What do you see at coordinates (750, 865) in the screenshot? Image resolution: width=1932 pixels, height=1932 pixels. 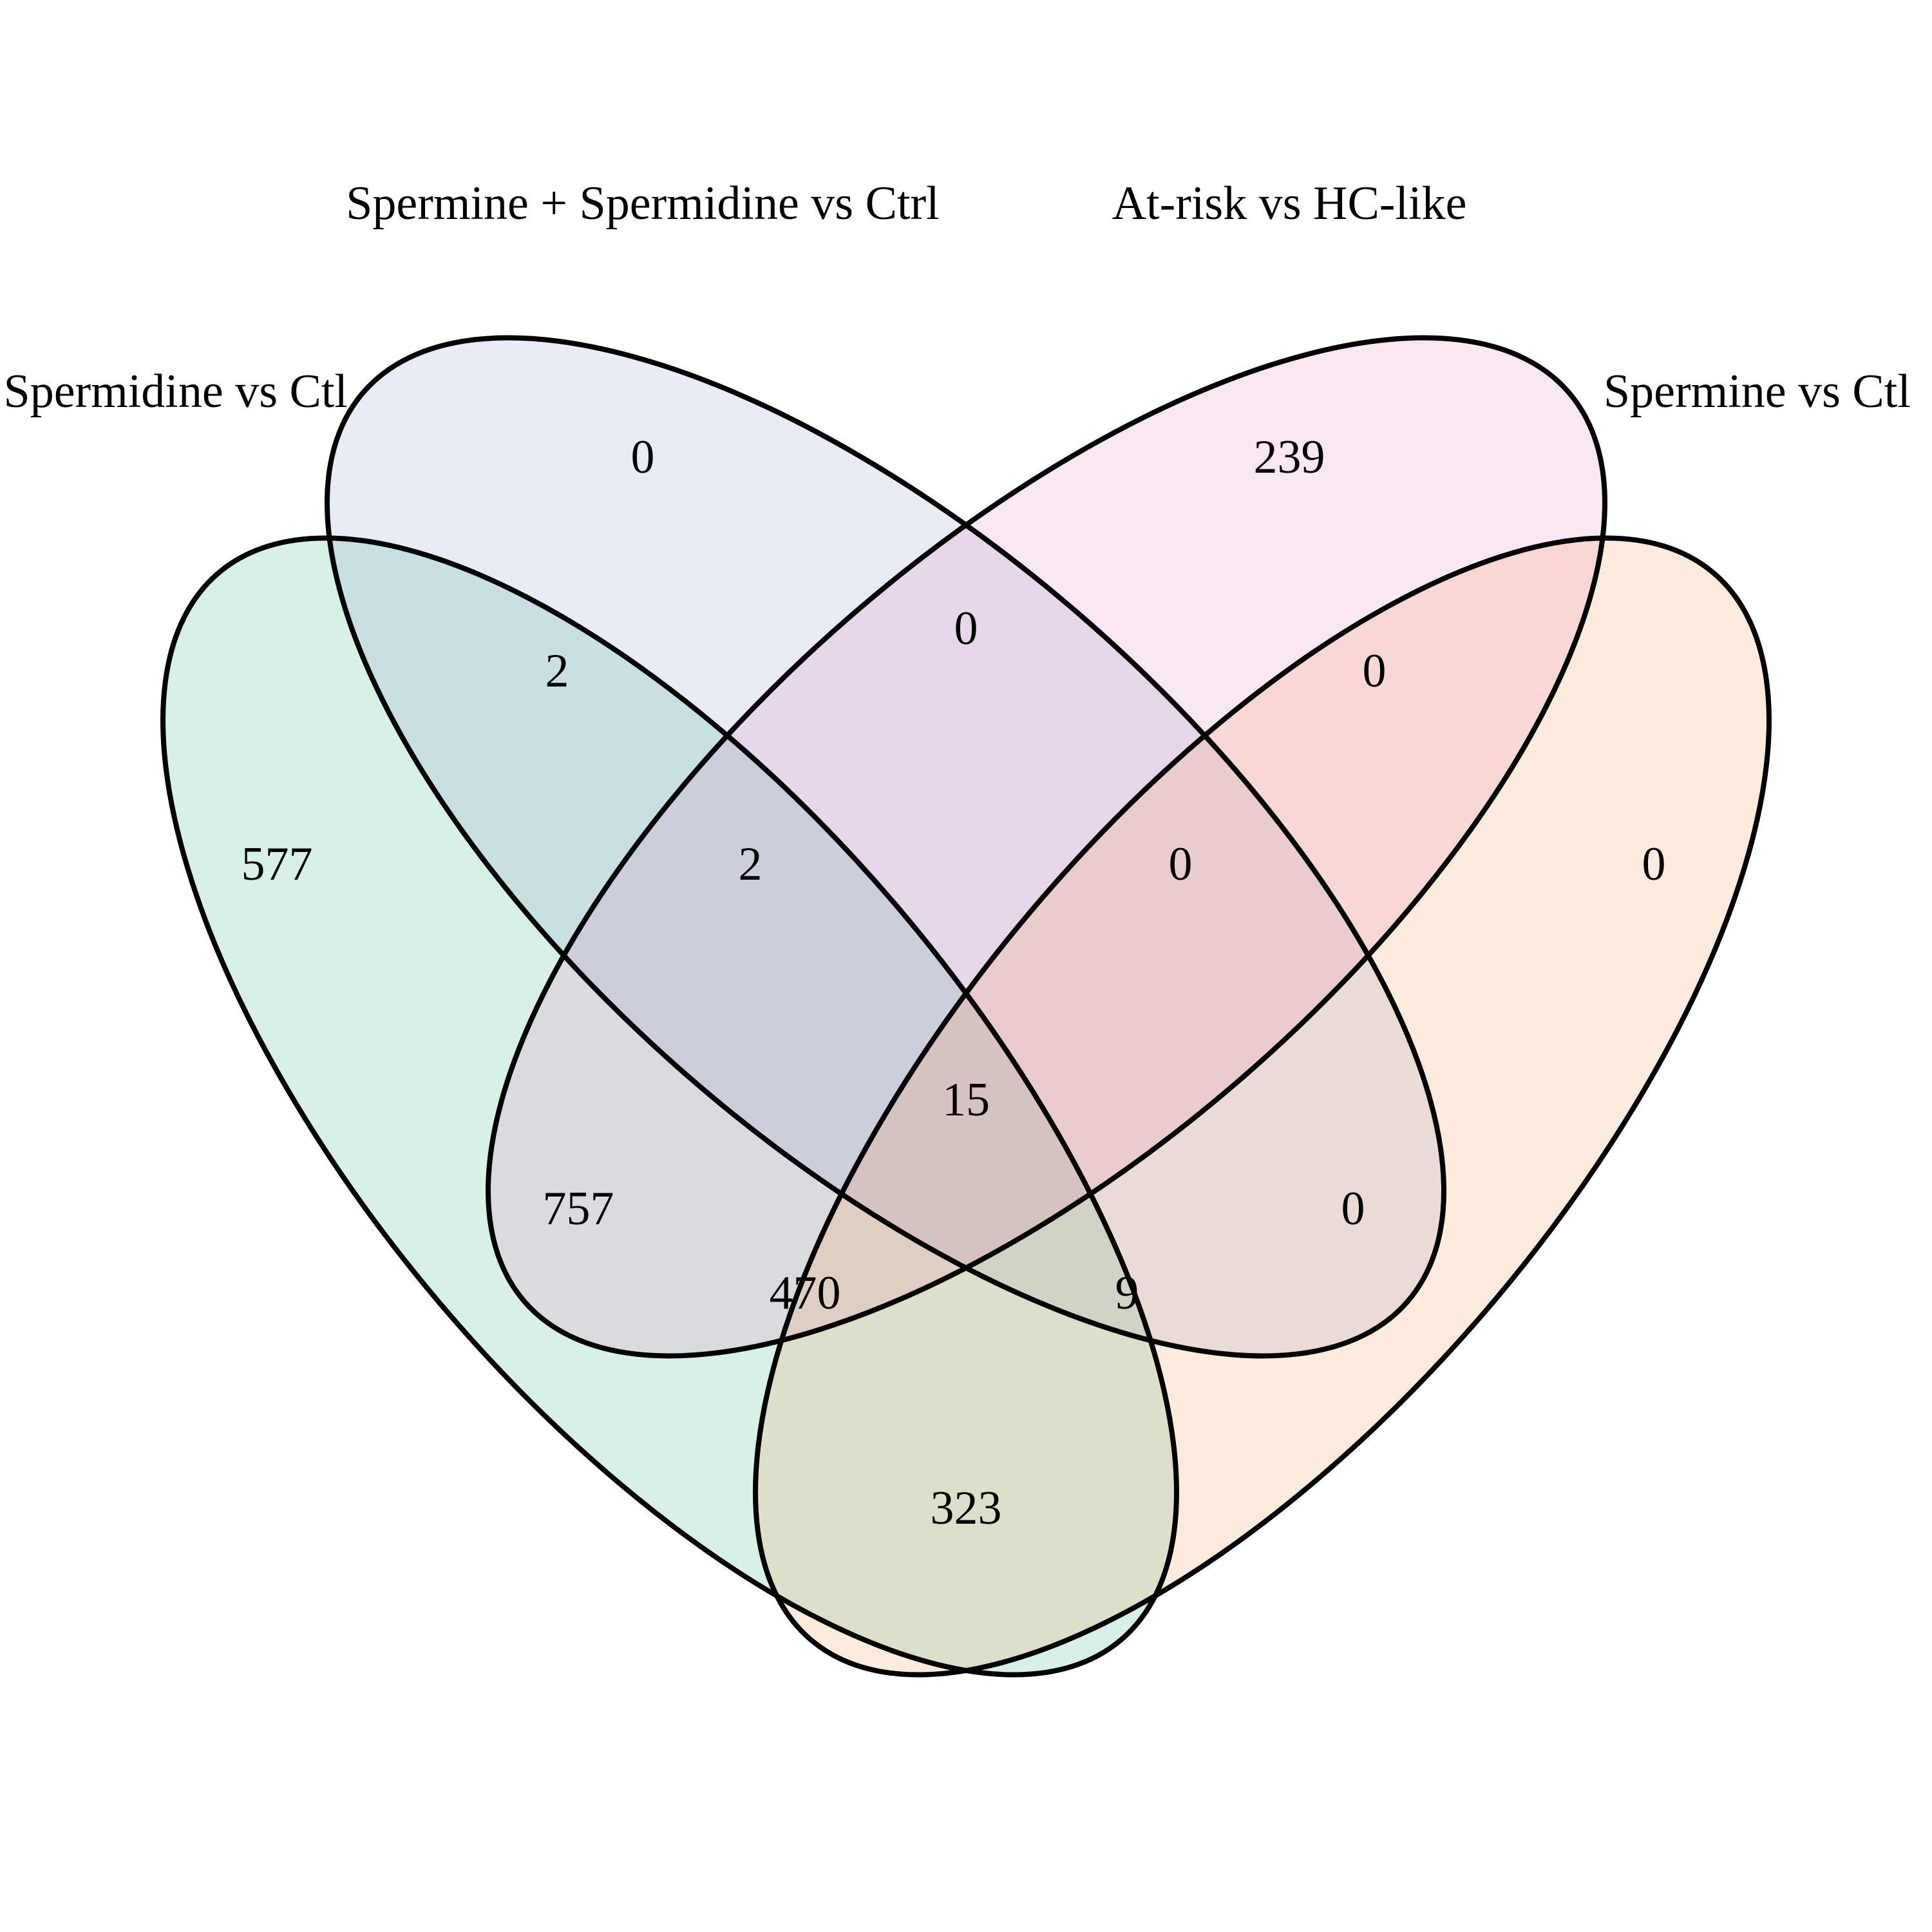 I see `count-abc: 2` at bounding box center [750, 865].